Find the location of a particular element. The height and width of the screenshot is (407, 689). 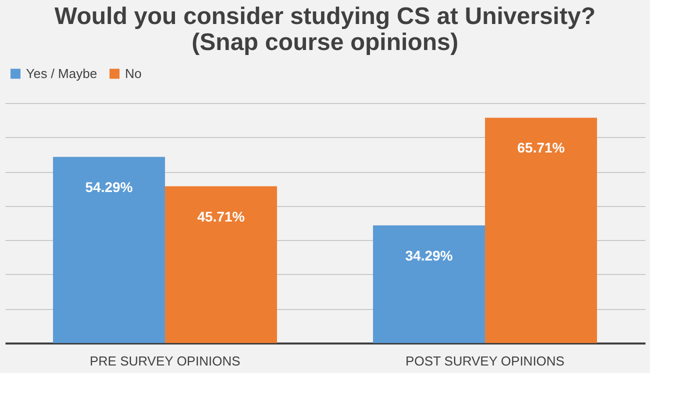

data-label: 65.71% is located at coordinates (541, 148).